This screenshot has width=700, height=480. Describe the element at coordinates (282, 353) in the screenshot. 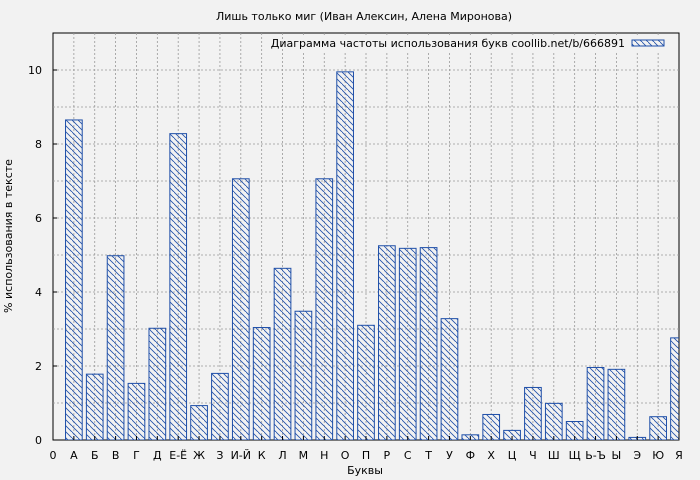

I see `bar-Л` at that location.